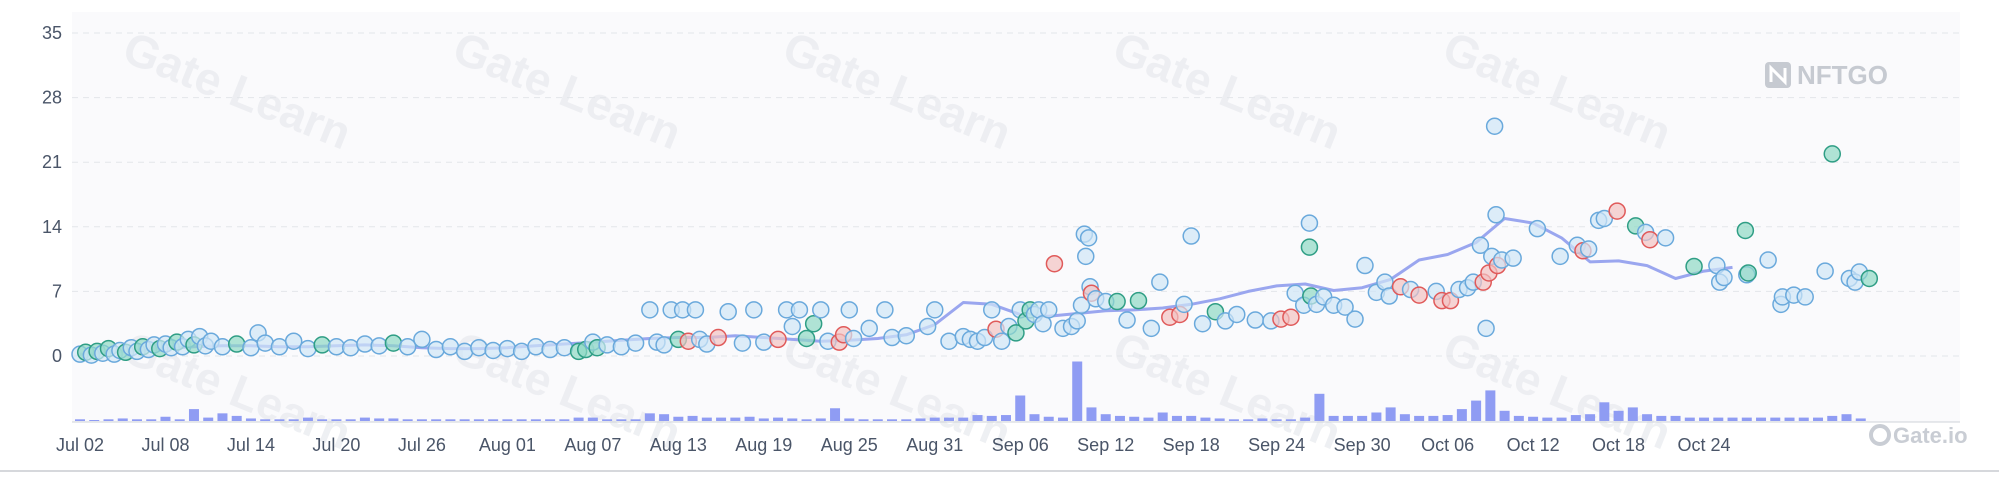 The height and width of the screenshot is (477, 1999). I want to click on x-tick-label: Sep 18, so click(1191, 445).